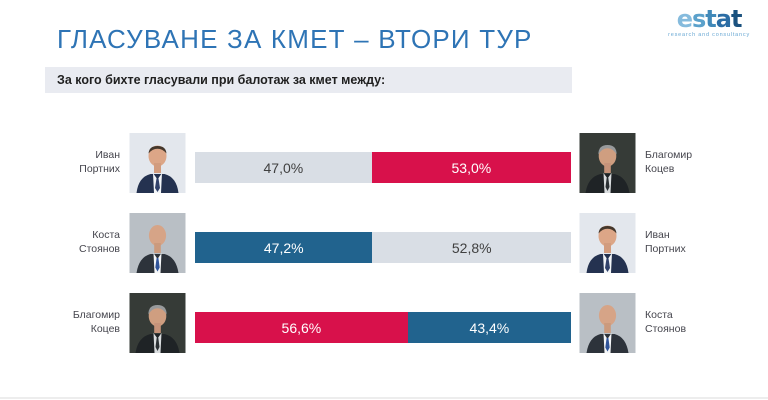 The height and width of the screenshot is (400, 768). What do you see at coordinates (700, 323) in the screenshot?
I see `candidate-name-right: Коста Стоянов` at bounding box center [700, 323].